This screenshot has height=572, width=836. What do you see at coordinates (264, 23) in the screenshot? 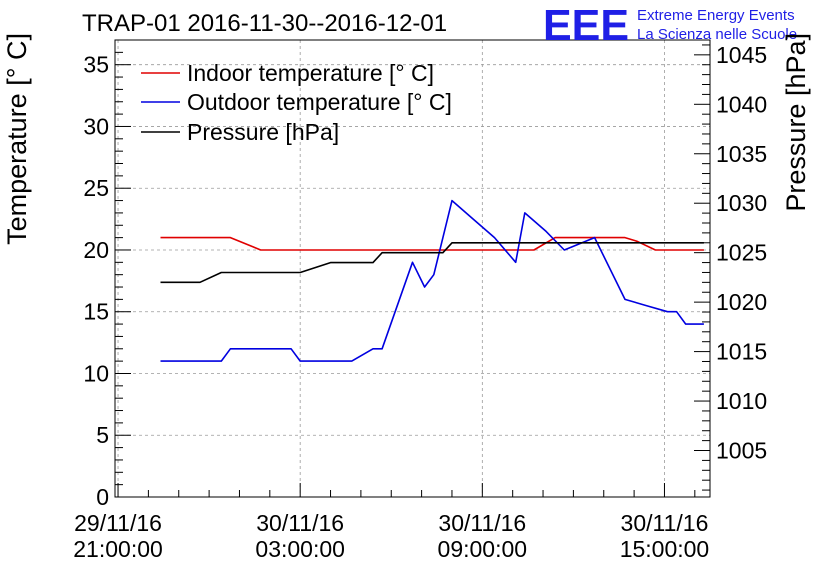
I see `chart-title: TRAP-01 2016-11-30--2016-12-01` at bounding box center [264, 23].